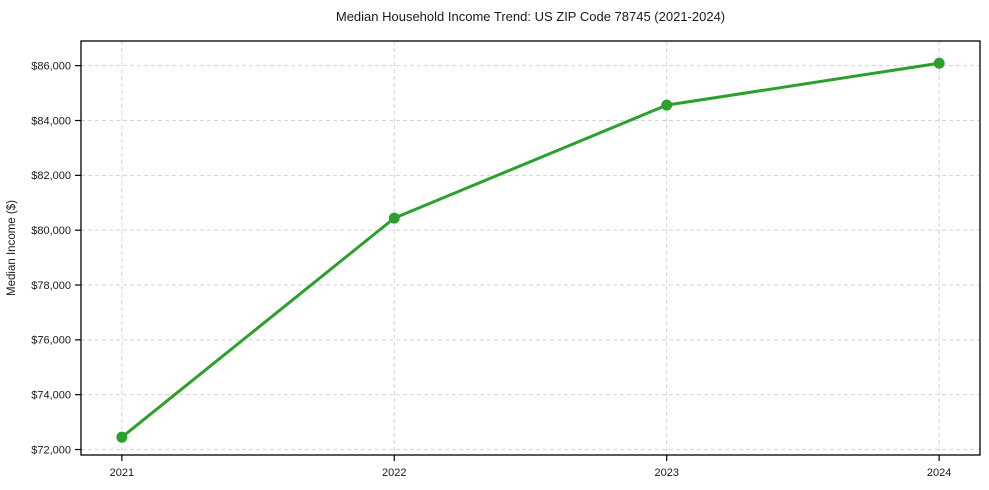 This screenshot has height=490, width=989. Describe the element at coordinates (394, 473) in the screenshot. I see `x-tick-label: 2022` at that location.